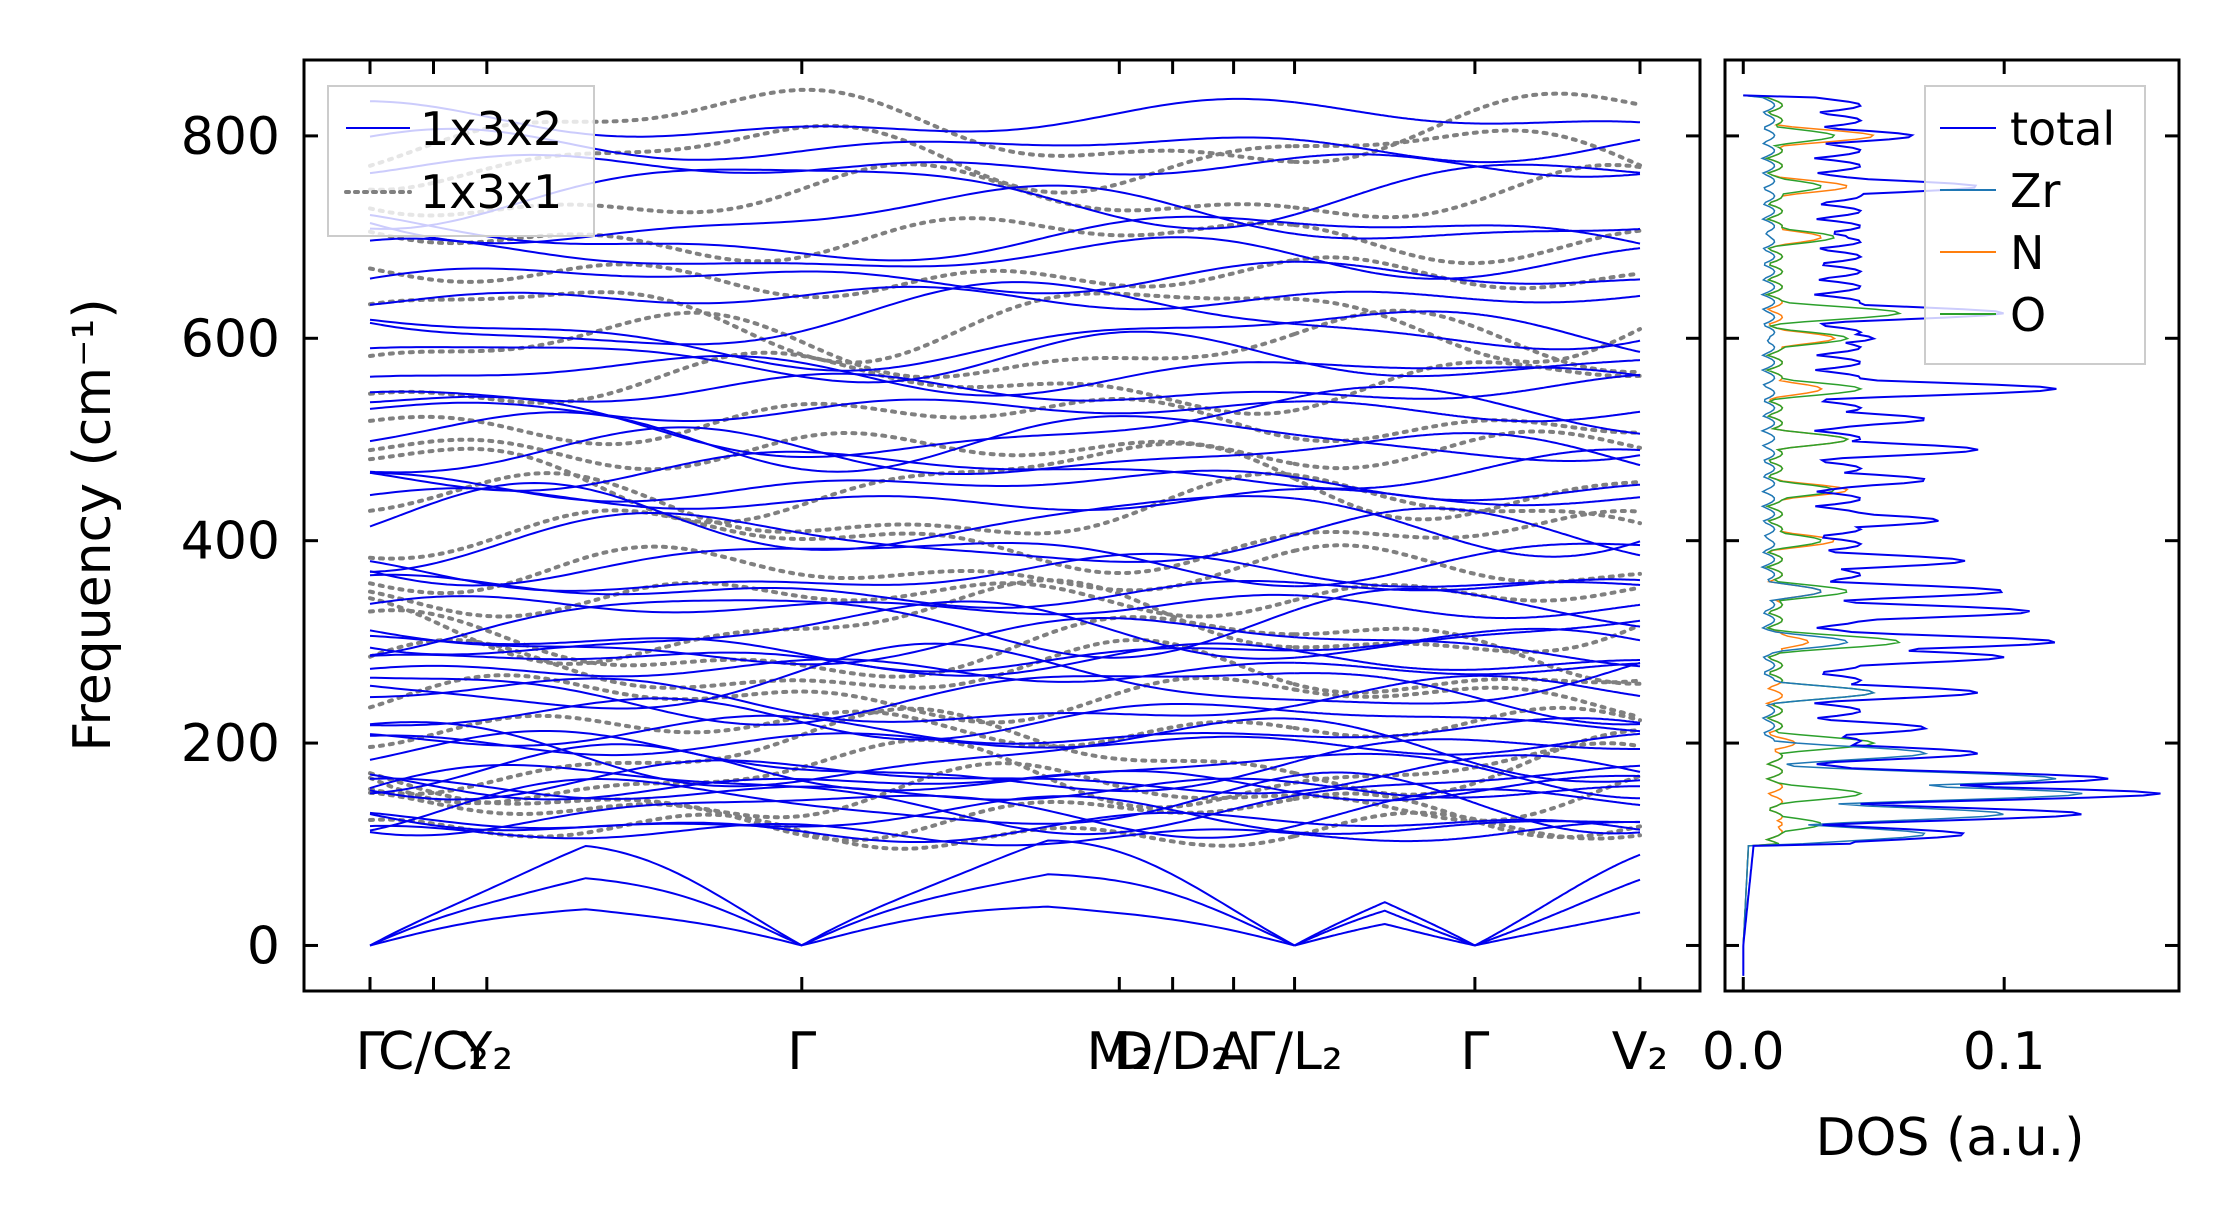 This screenshot has width=2222, height=1220. What do you see at coordinates (1119, 1052) in the screenshot?
I see `k-tick-label: M₂` at bounding box center [1119, 1052].